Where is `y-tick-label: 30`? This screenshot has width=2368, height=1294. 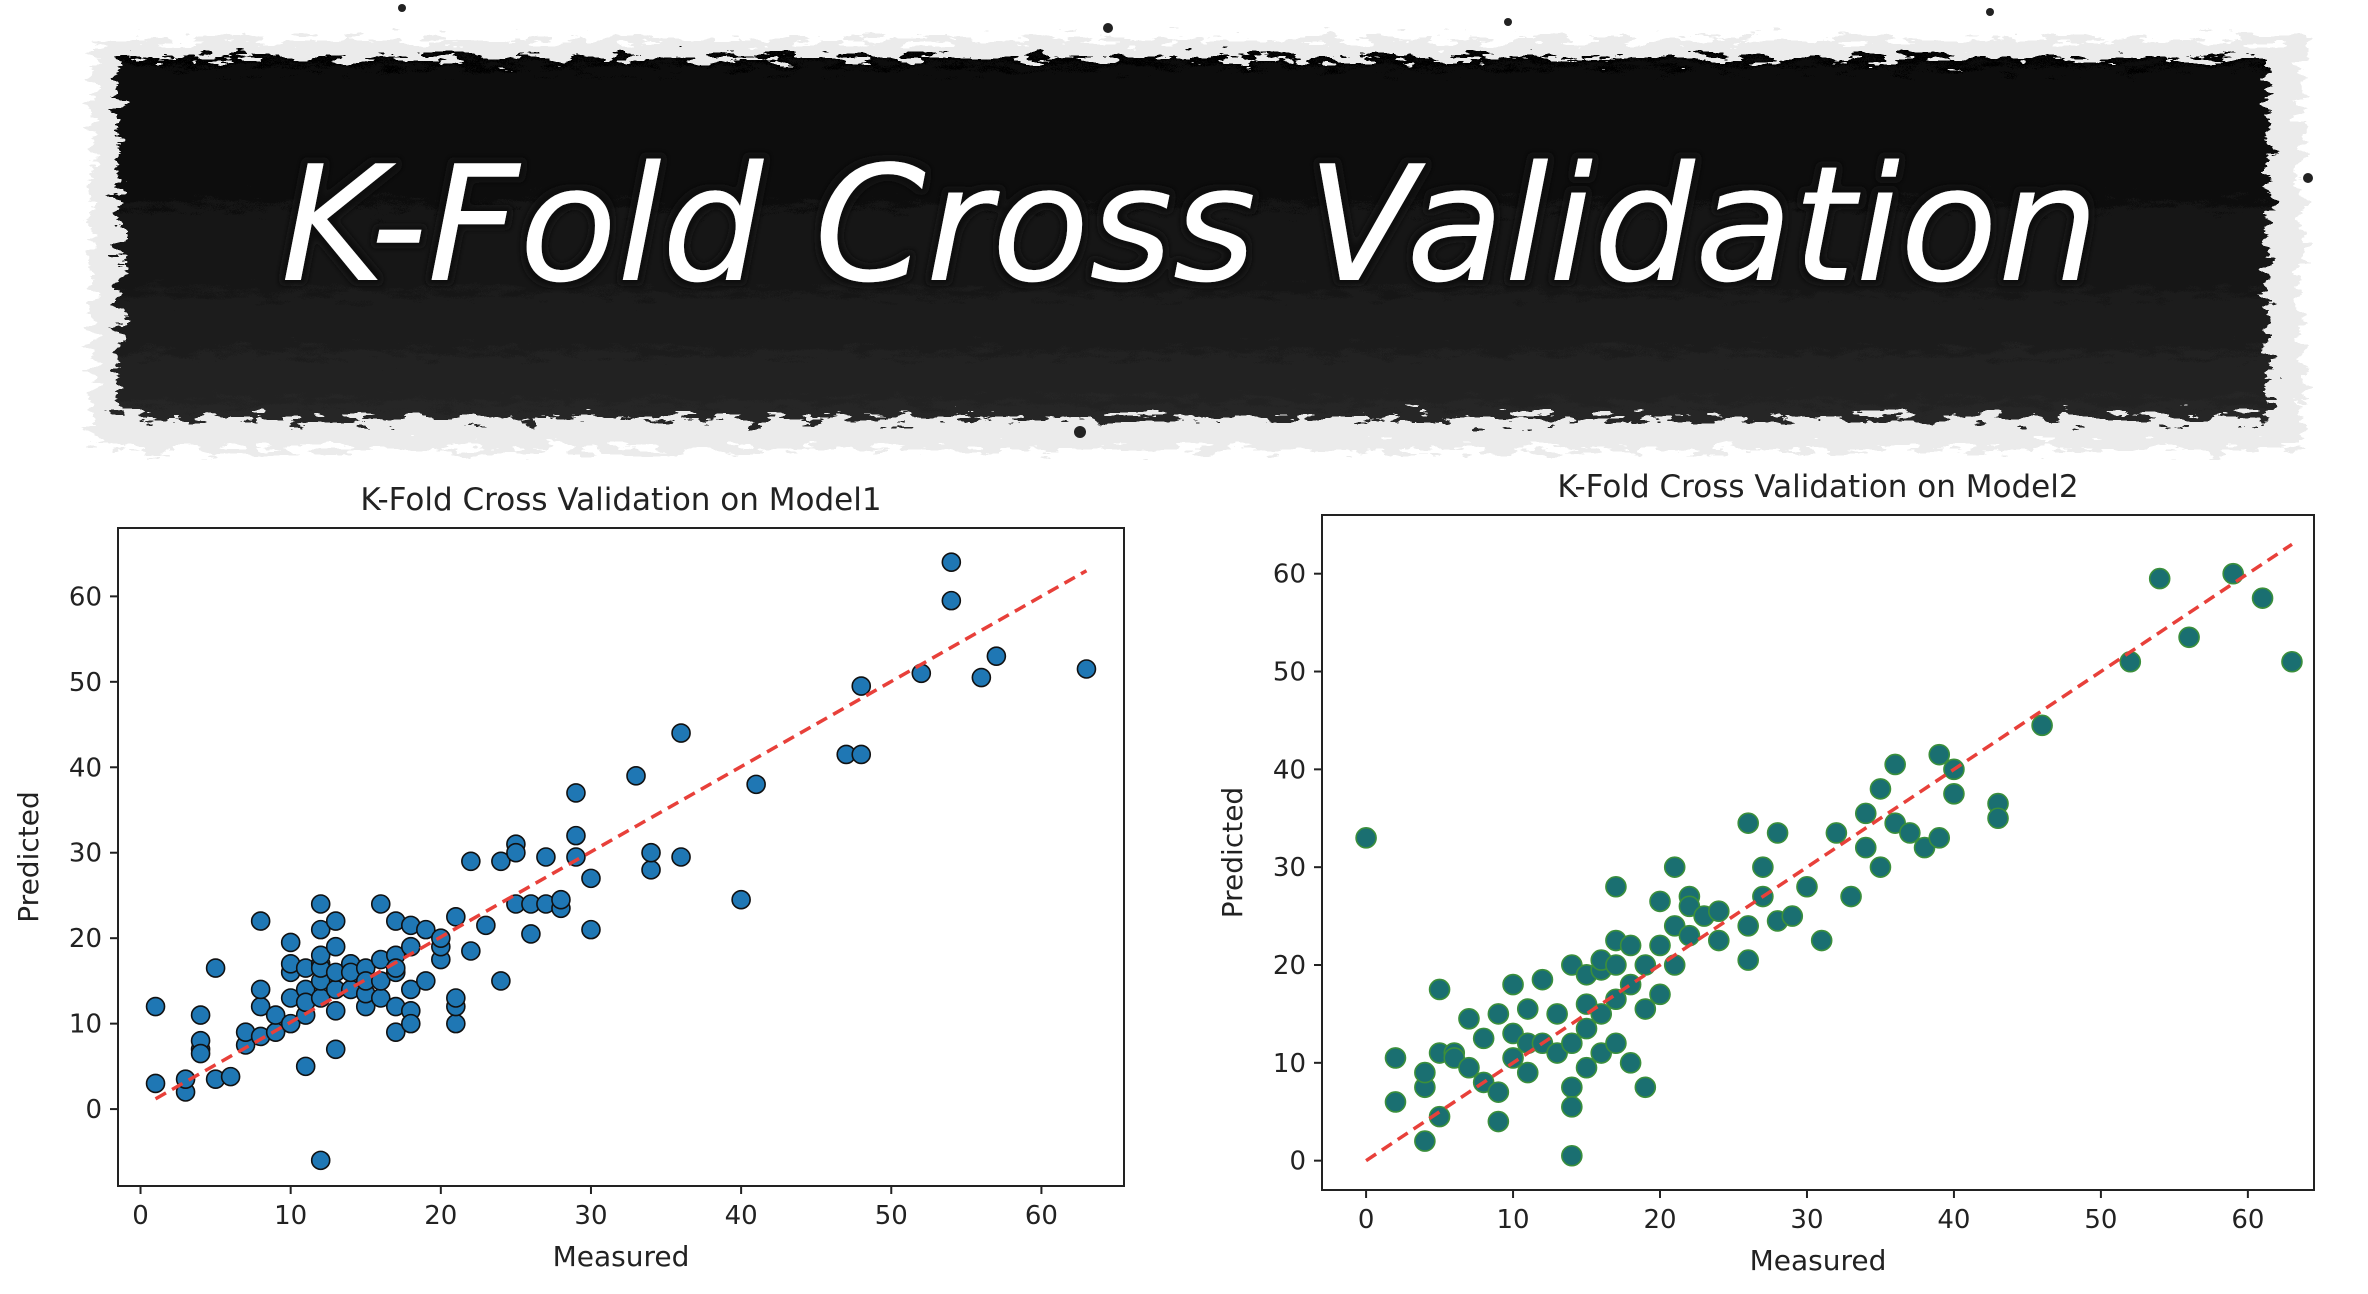
y-tick-label: 30 is located at coordinates (1289, 868).